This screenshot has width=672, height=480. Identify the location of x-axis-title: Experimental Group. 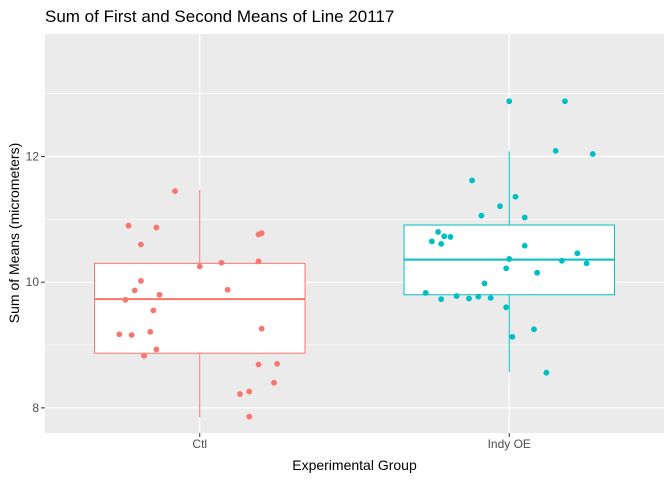
(354, 465).